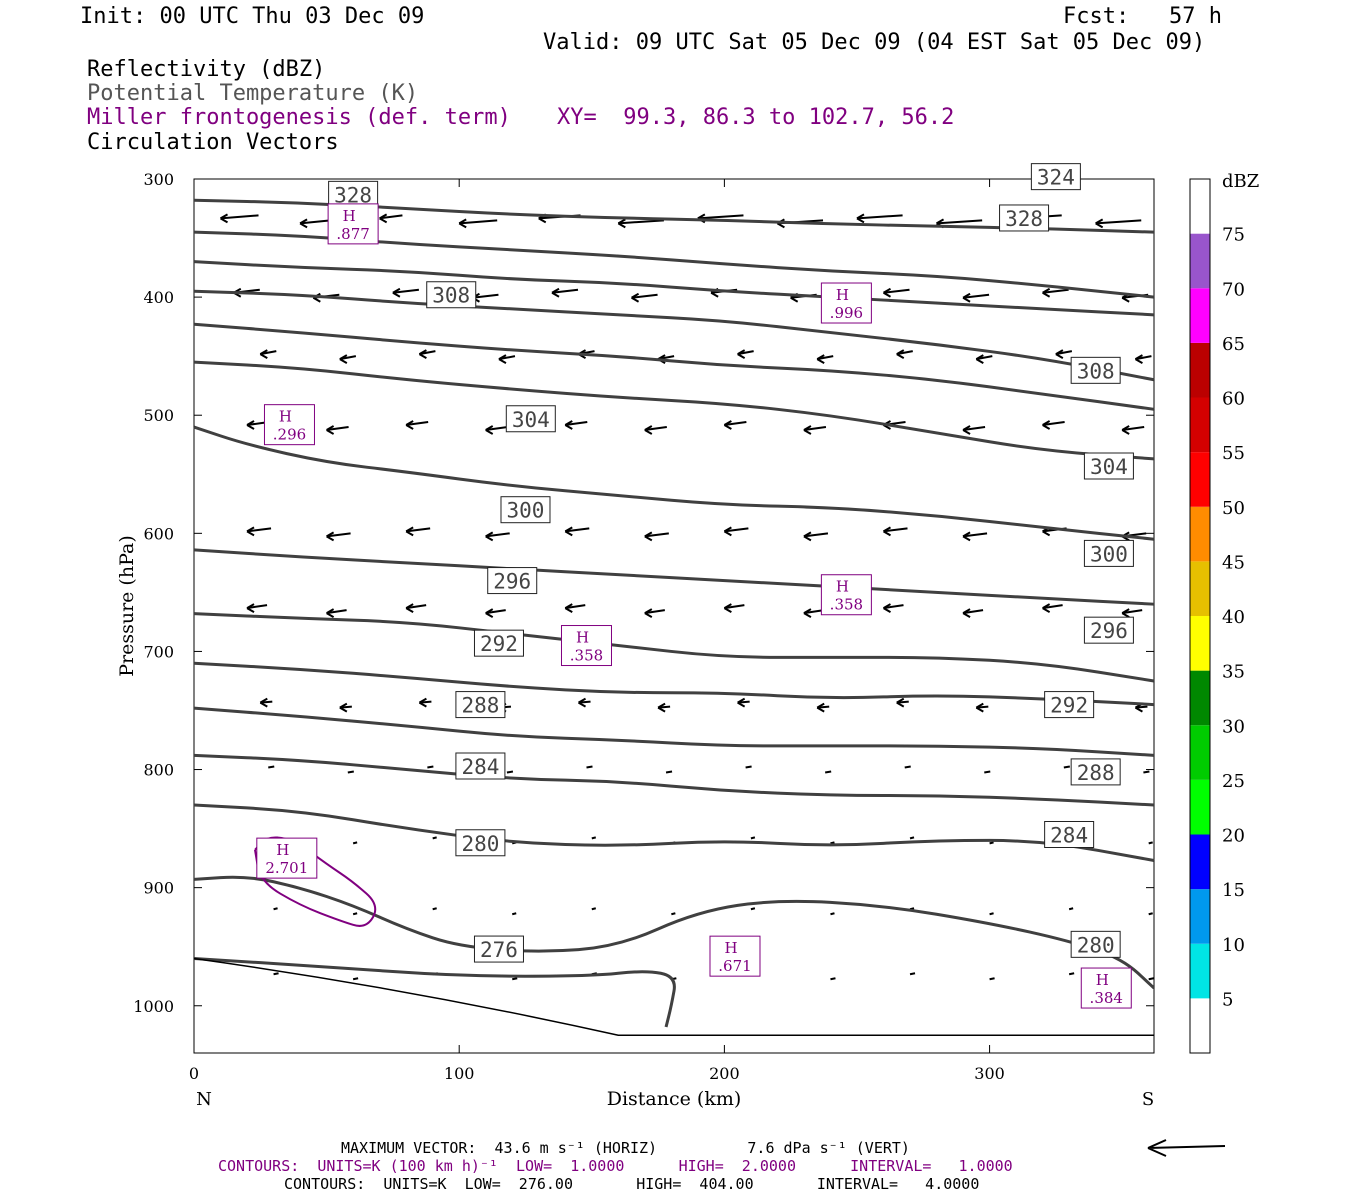 The width and height of the screenshot is (1350, 1200). Describe the element at coordinates (846, 303) in the screenshot. I see `frontogenesis-max-box` at that location.